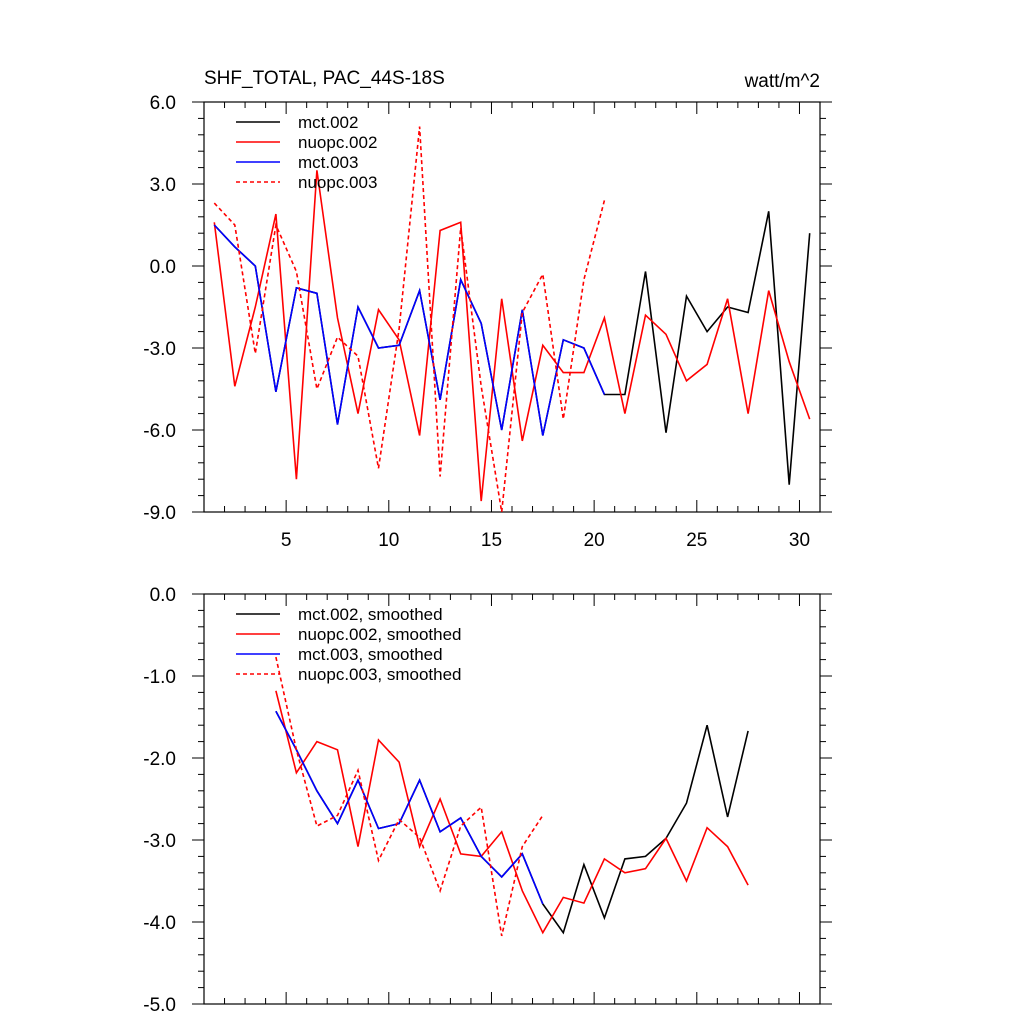  I want to click on top-y-tick-label: 3.0, so click(163, 185).